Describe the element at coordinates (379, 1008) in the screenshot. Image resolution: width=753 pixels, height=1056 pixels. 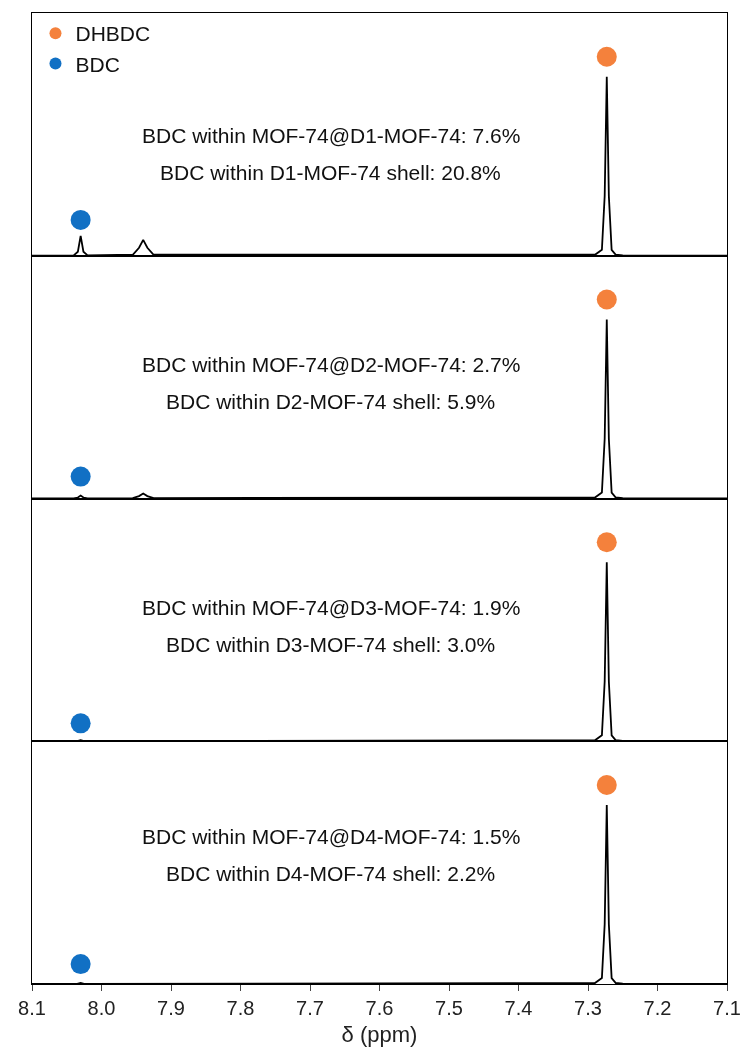
I see `x-tick-label: 7.6` at that location.